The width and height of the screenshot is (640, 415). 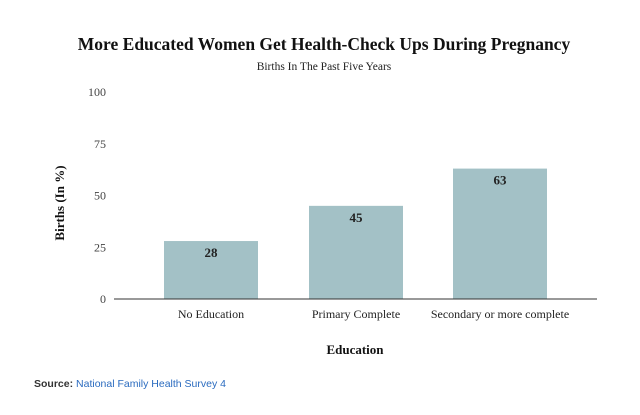 I want to click on source-label: Source:, so click(x=54, y=384).